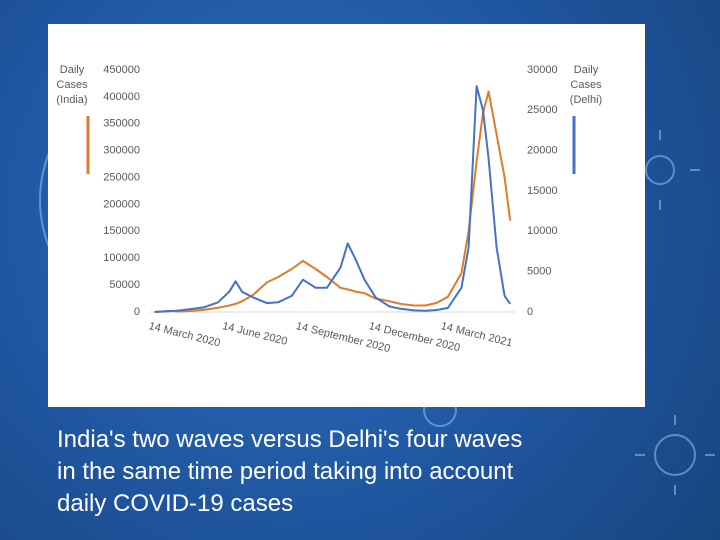  I want to click on y2-axis-label: Cases, so click(586, 85).